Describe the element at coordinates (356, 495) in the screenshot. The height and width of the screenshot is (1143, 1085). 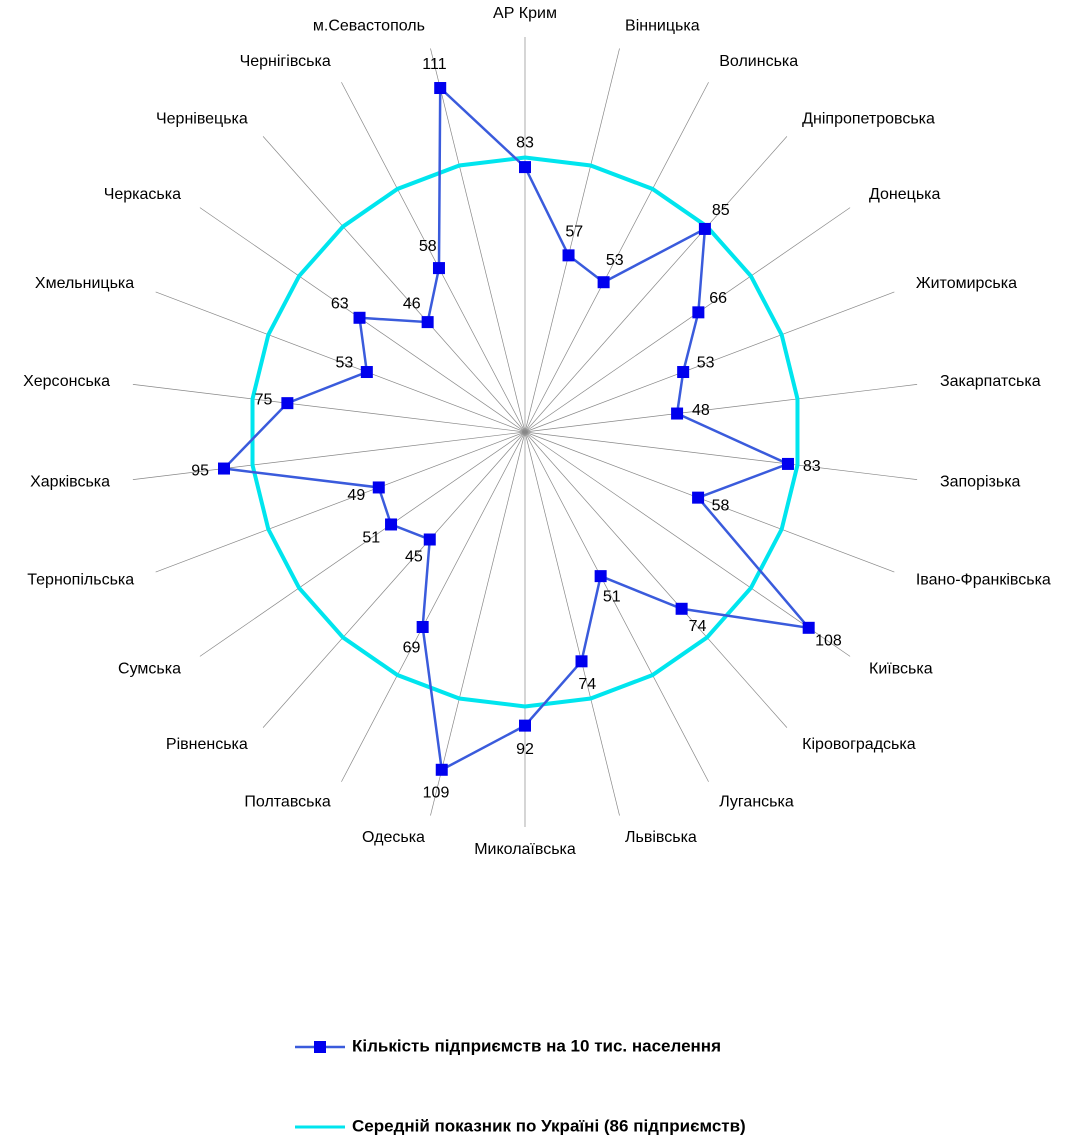
I see `data-label: 49` at that location.